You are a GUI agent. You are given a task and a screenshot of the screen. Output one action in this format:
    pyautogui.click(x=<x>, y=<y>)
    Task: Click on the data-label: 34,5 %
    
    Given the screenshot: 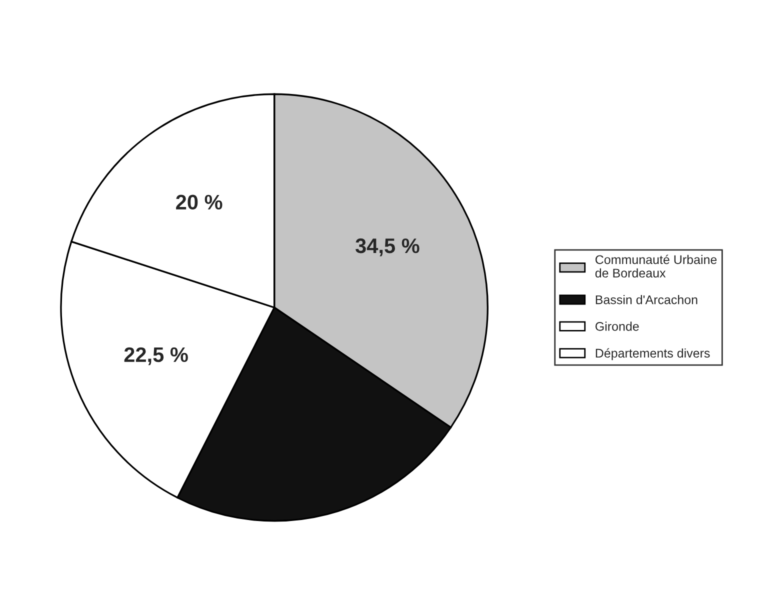 What is the action you would take?
    pyautogui.click(x=388, y=247)
    